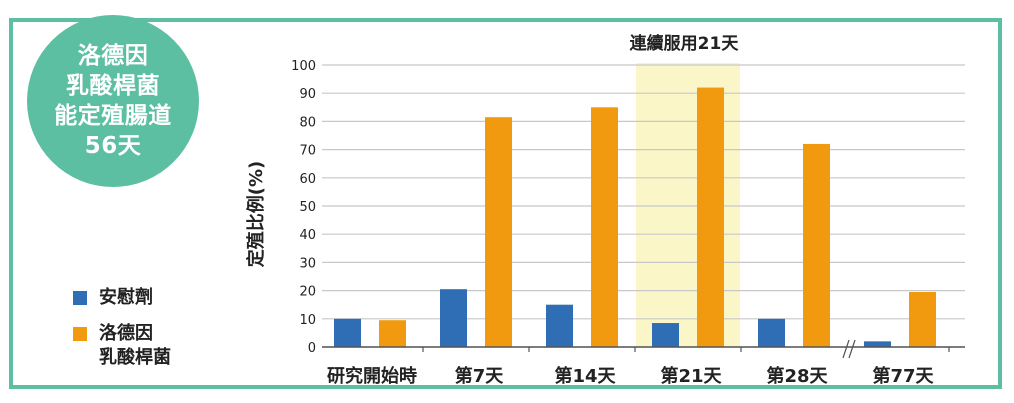  What do you see at coordinates (307, 207) in the screenshot?
I see `y-tick-label: 50` at bounding box center [307, 207].